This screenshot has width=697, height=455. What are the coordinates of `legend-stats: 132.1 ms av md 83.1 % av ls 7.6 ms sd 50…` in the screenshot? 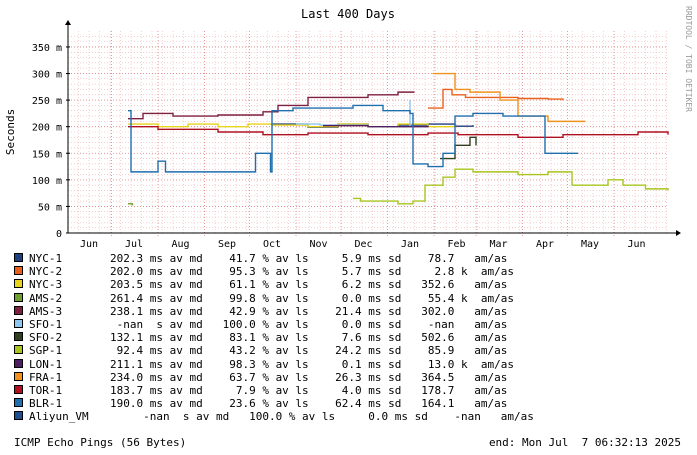 It's located at (309, 338).